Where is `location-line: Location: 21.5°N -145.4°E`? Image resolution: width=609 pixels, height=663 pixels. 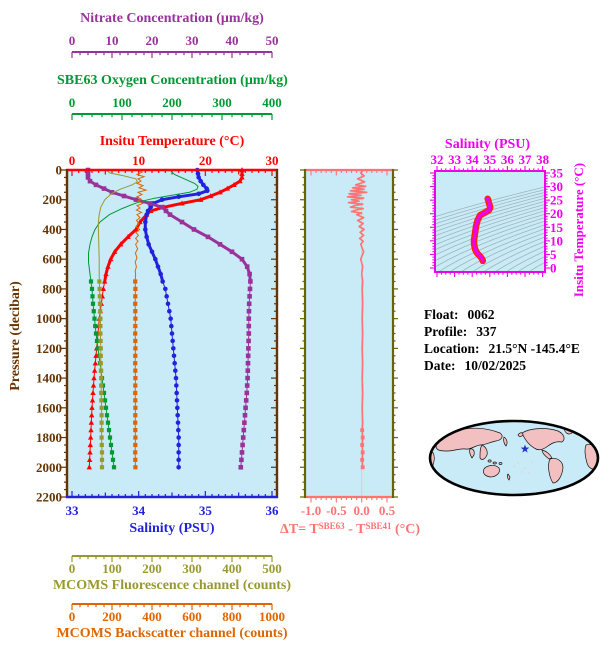 location-line: Location: 21.5°N -145.4°E is located at coordinates (502, 348).